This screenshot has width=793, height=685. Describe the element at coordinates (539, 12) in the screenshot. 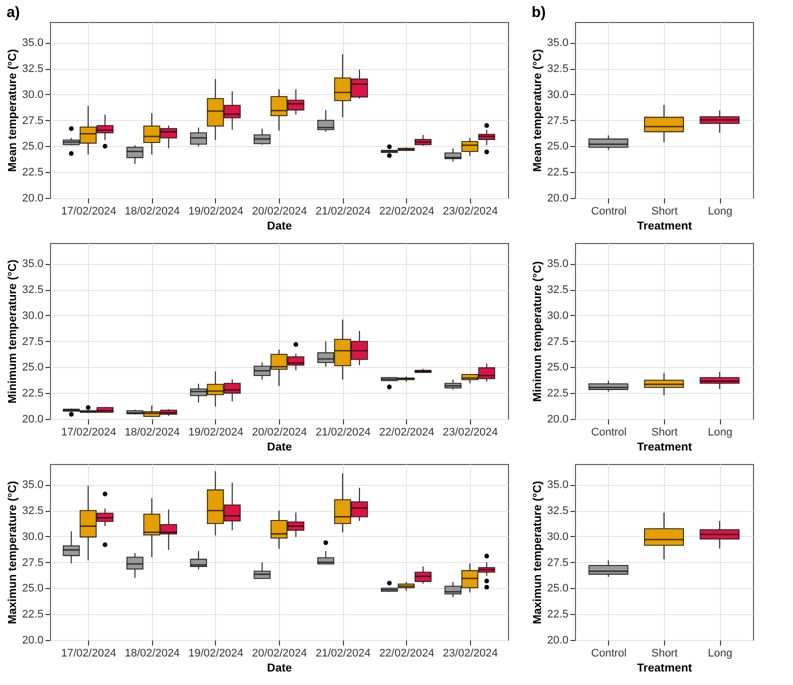

I see `chart-title: b)` at that location.